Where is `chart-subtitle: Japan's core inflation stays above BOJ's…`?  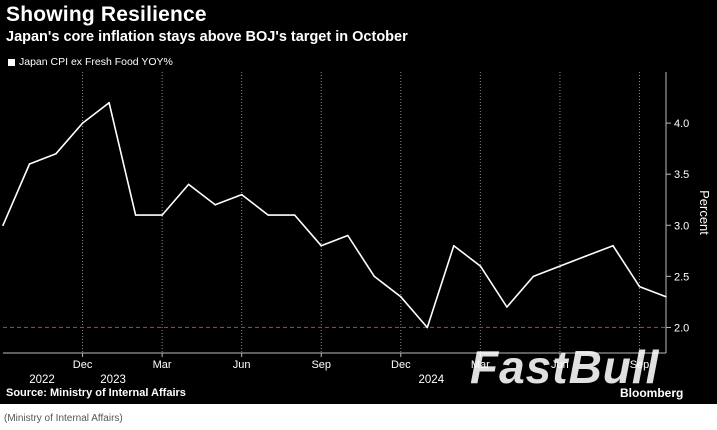
chart-subtitle: Japan's core inflation stays above BOJ's… is located at coordinates (207, 37).